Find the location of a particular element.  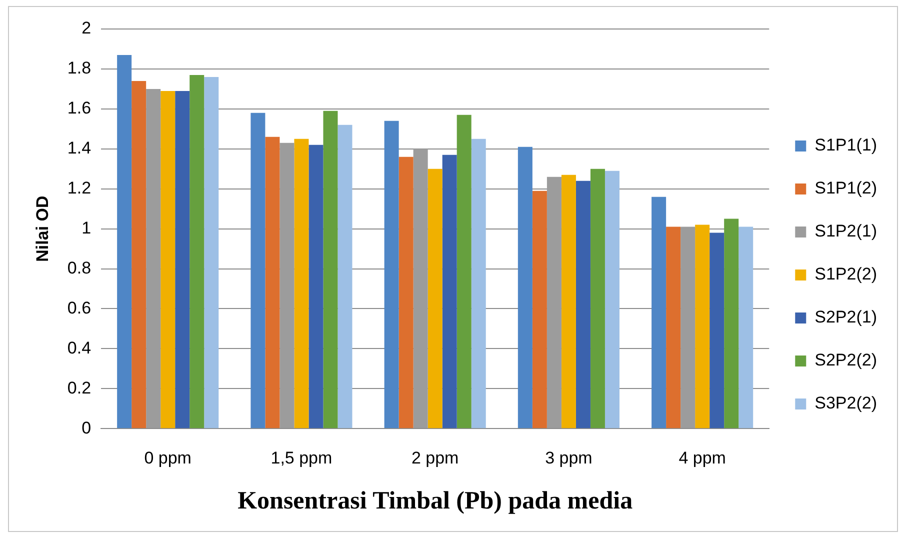

x-tick-label: 3 ppm is located at coordinates (568, 458).